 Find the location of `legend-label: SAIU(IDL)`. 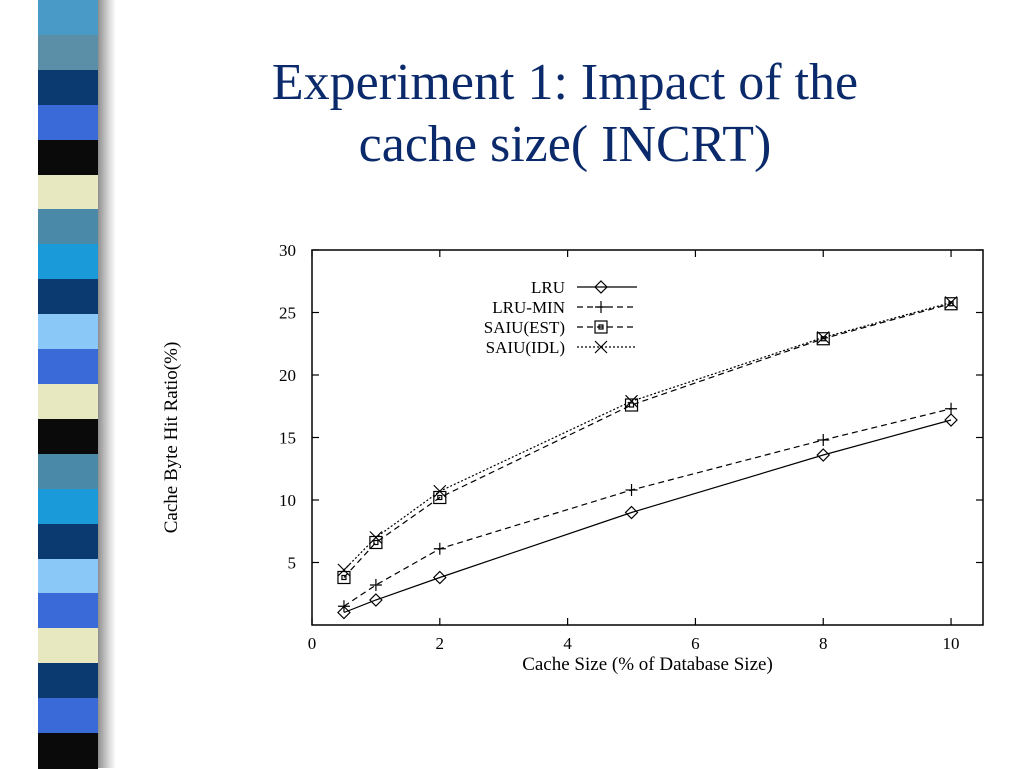

legend-label: SAIU(IDL) is located at coordinates (525, 347).